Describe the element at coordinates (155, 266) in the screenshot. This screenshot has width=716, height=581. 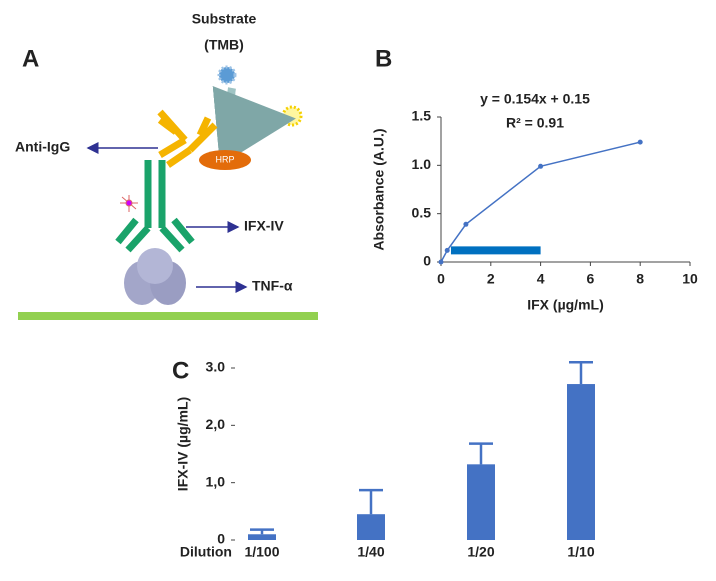
I see `tnf` at that location.